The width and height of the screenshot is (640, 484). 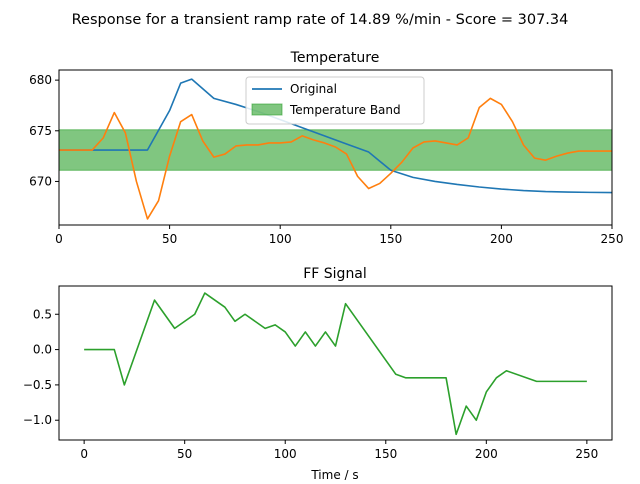 I want to click on y-tick-label: 0.0, so click(x=42, y=350).